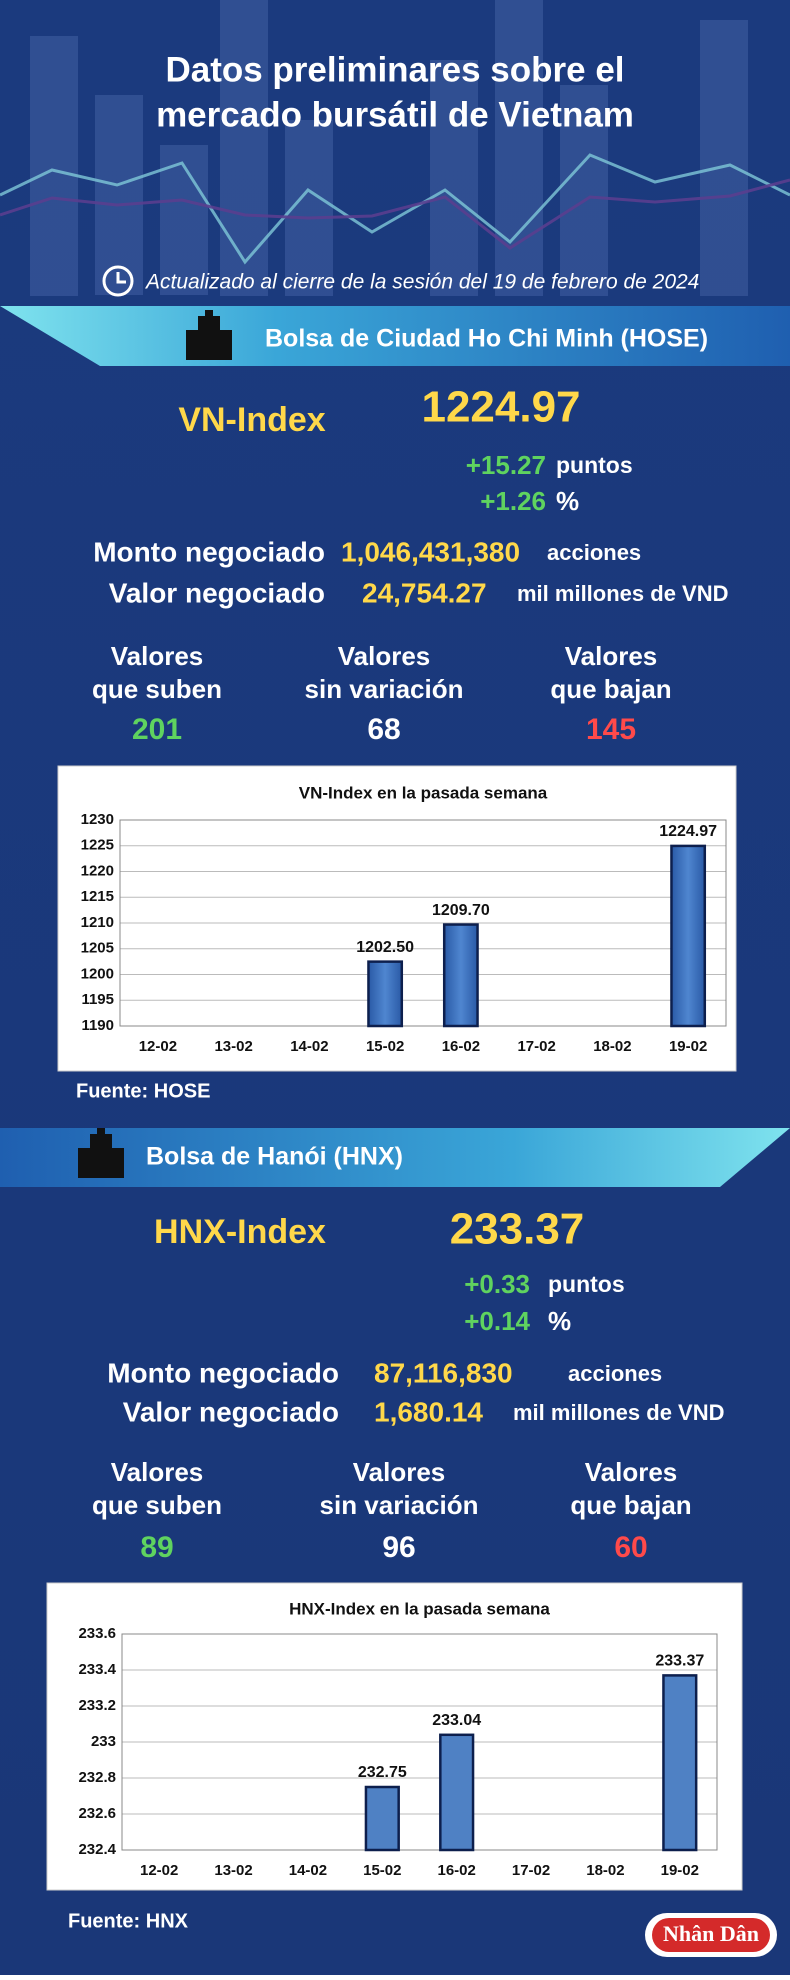  Describe the element at coordinates (103, 1741) in the screenshot. I see `y-tick-label: 233` at that location.